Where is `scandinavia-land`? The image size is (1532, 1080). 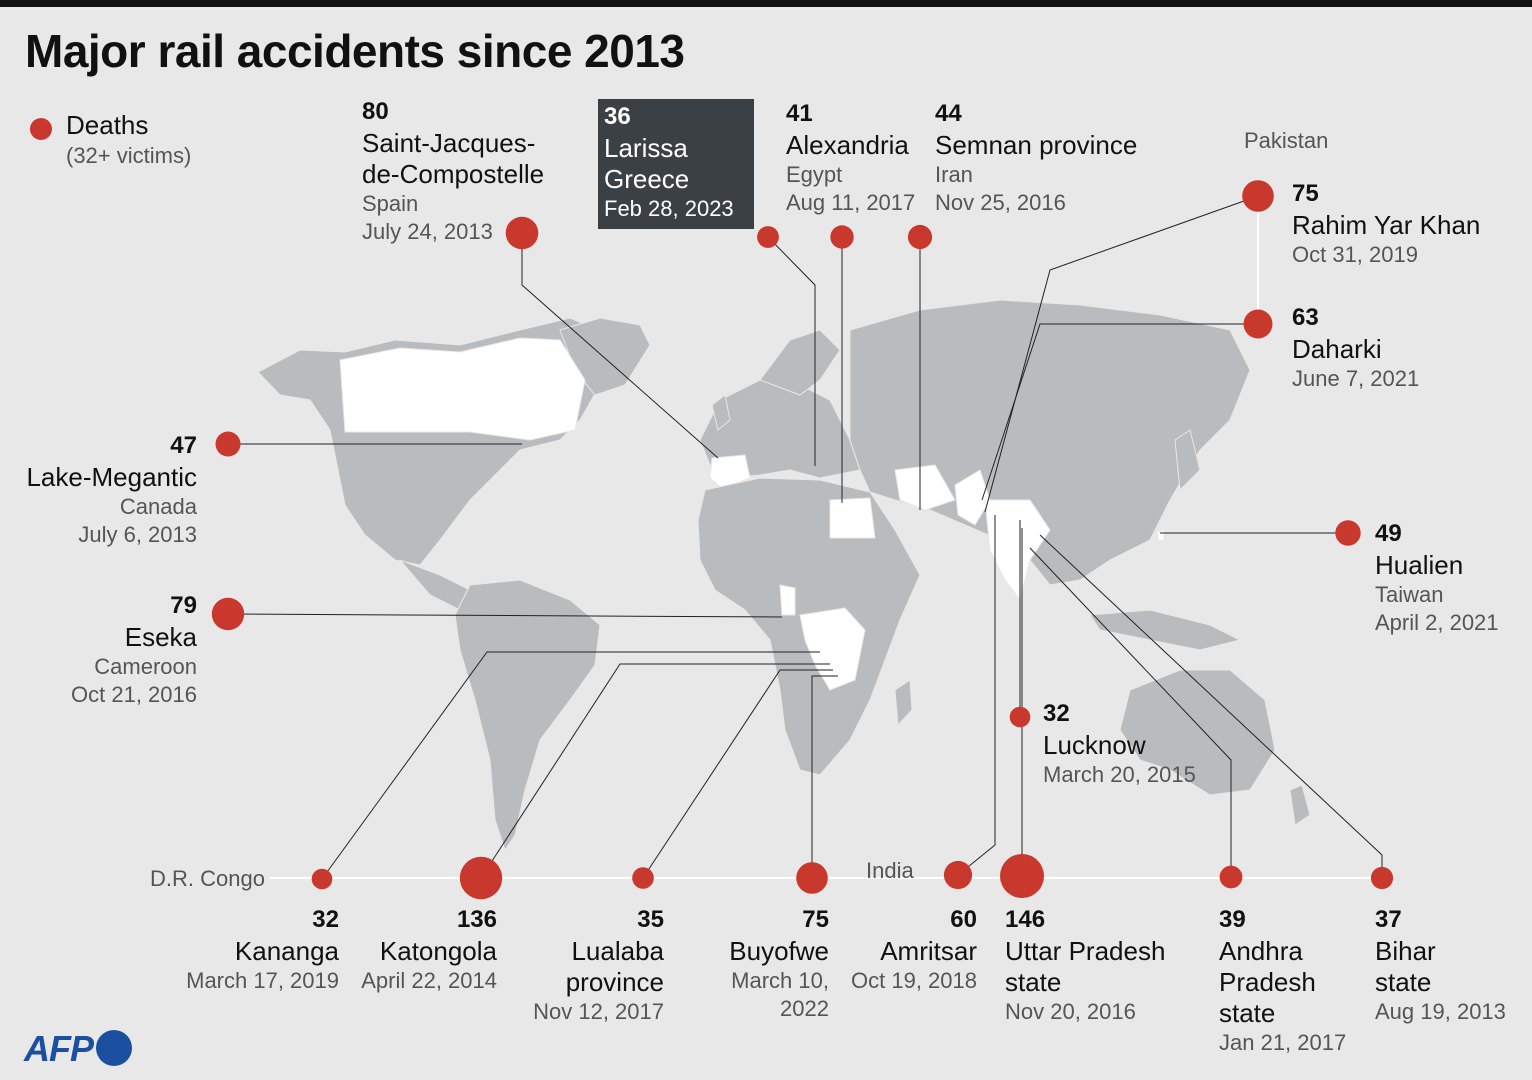
scandinavia-land is located at coordinates (800, 362).